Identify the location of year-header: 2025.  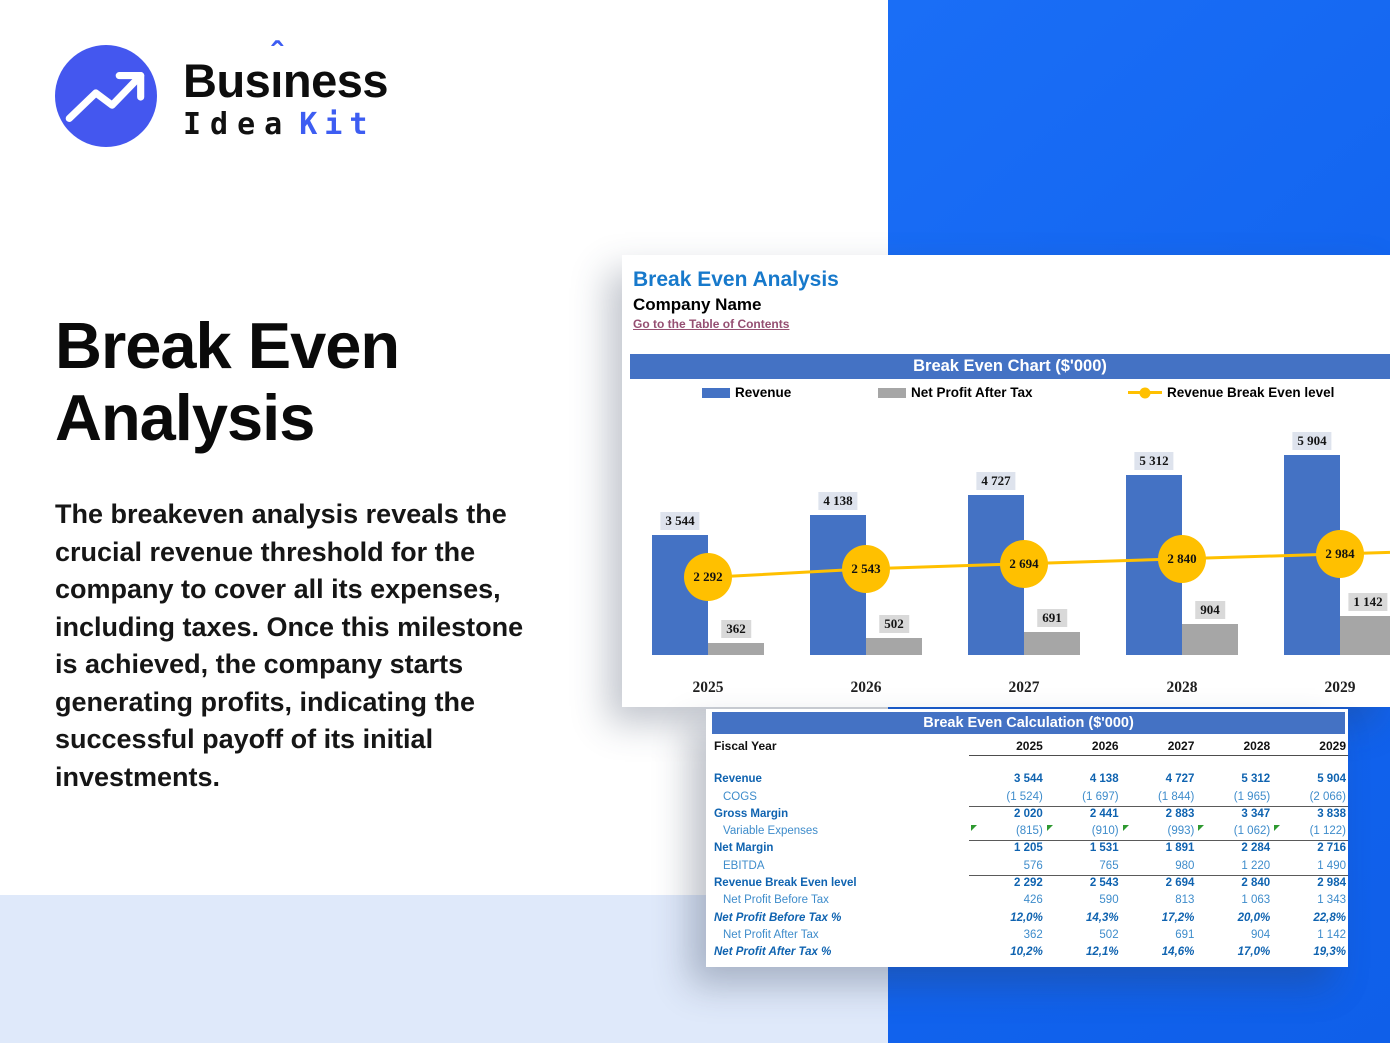
(1007, 747).